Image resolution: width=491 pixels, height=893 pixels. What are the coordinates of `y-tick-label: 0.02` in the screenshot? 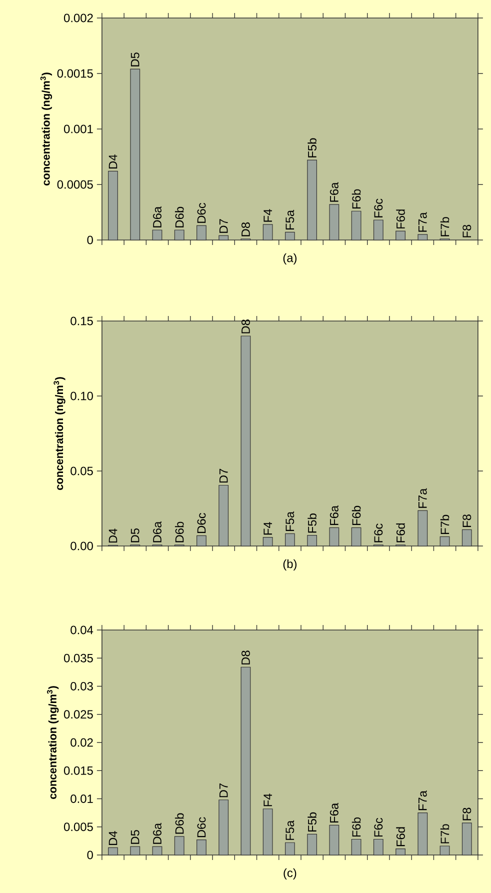 It's located at (81, 742).